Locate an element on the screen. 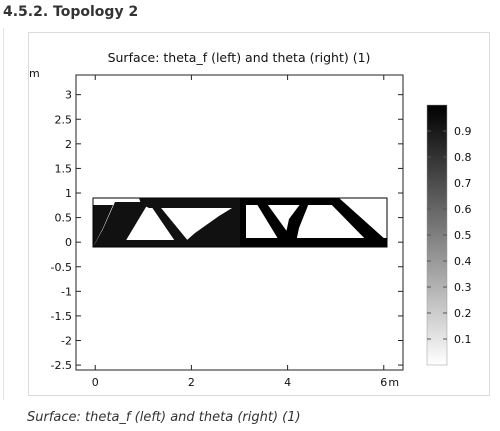 This screenshot has width=500, height=431. top-chord-left is located at coordinates (189, 203).